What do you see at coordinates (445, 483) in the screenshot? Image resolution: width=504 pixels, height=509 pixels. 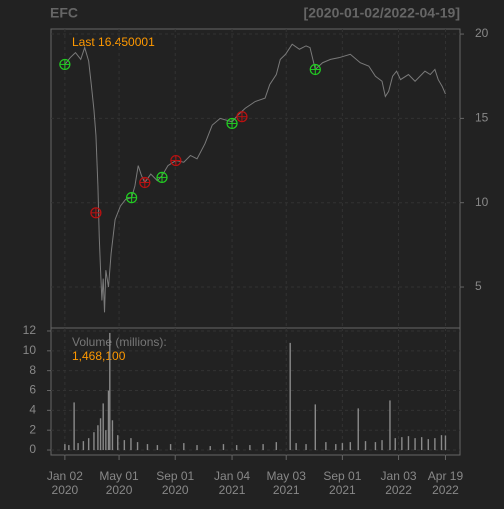 I see `x-tick-label: Apr 19 2022` at bounding box center [445, 483].